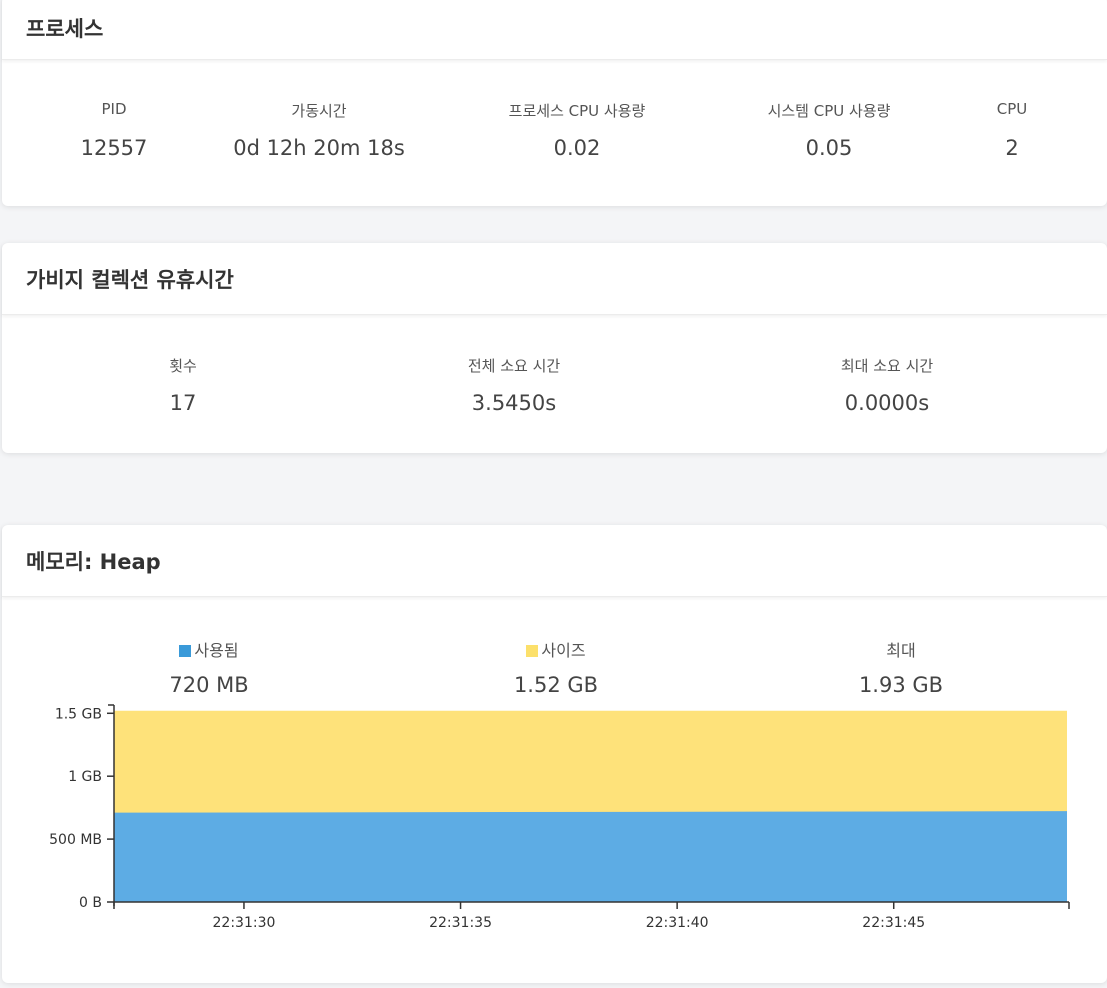  I want to click on size-legend-swatch, so click(532, 651).